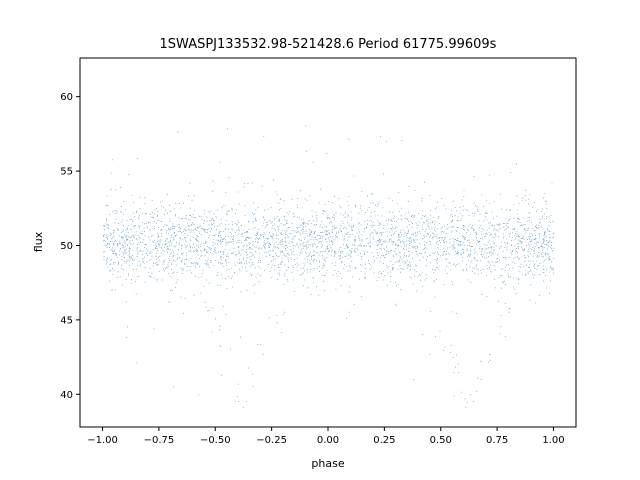 Image resolution: width=640 pixels, height=480 pixels. What do you see at coordinates (66, 395) in the screenshot?
I see `y-tick-label: 40` at bounding box center [66, 395].